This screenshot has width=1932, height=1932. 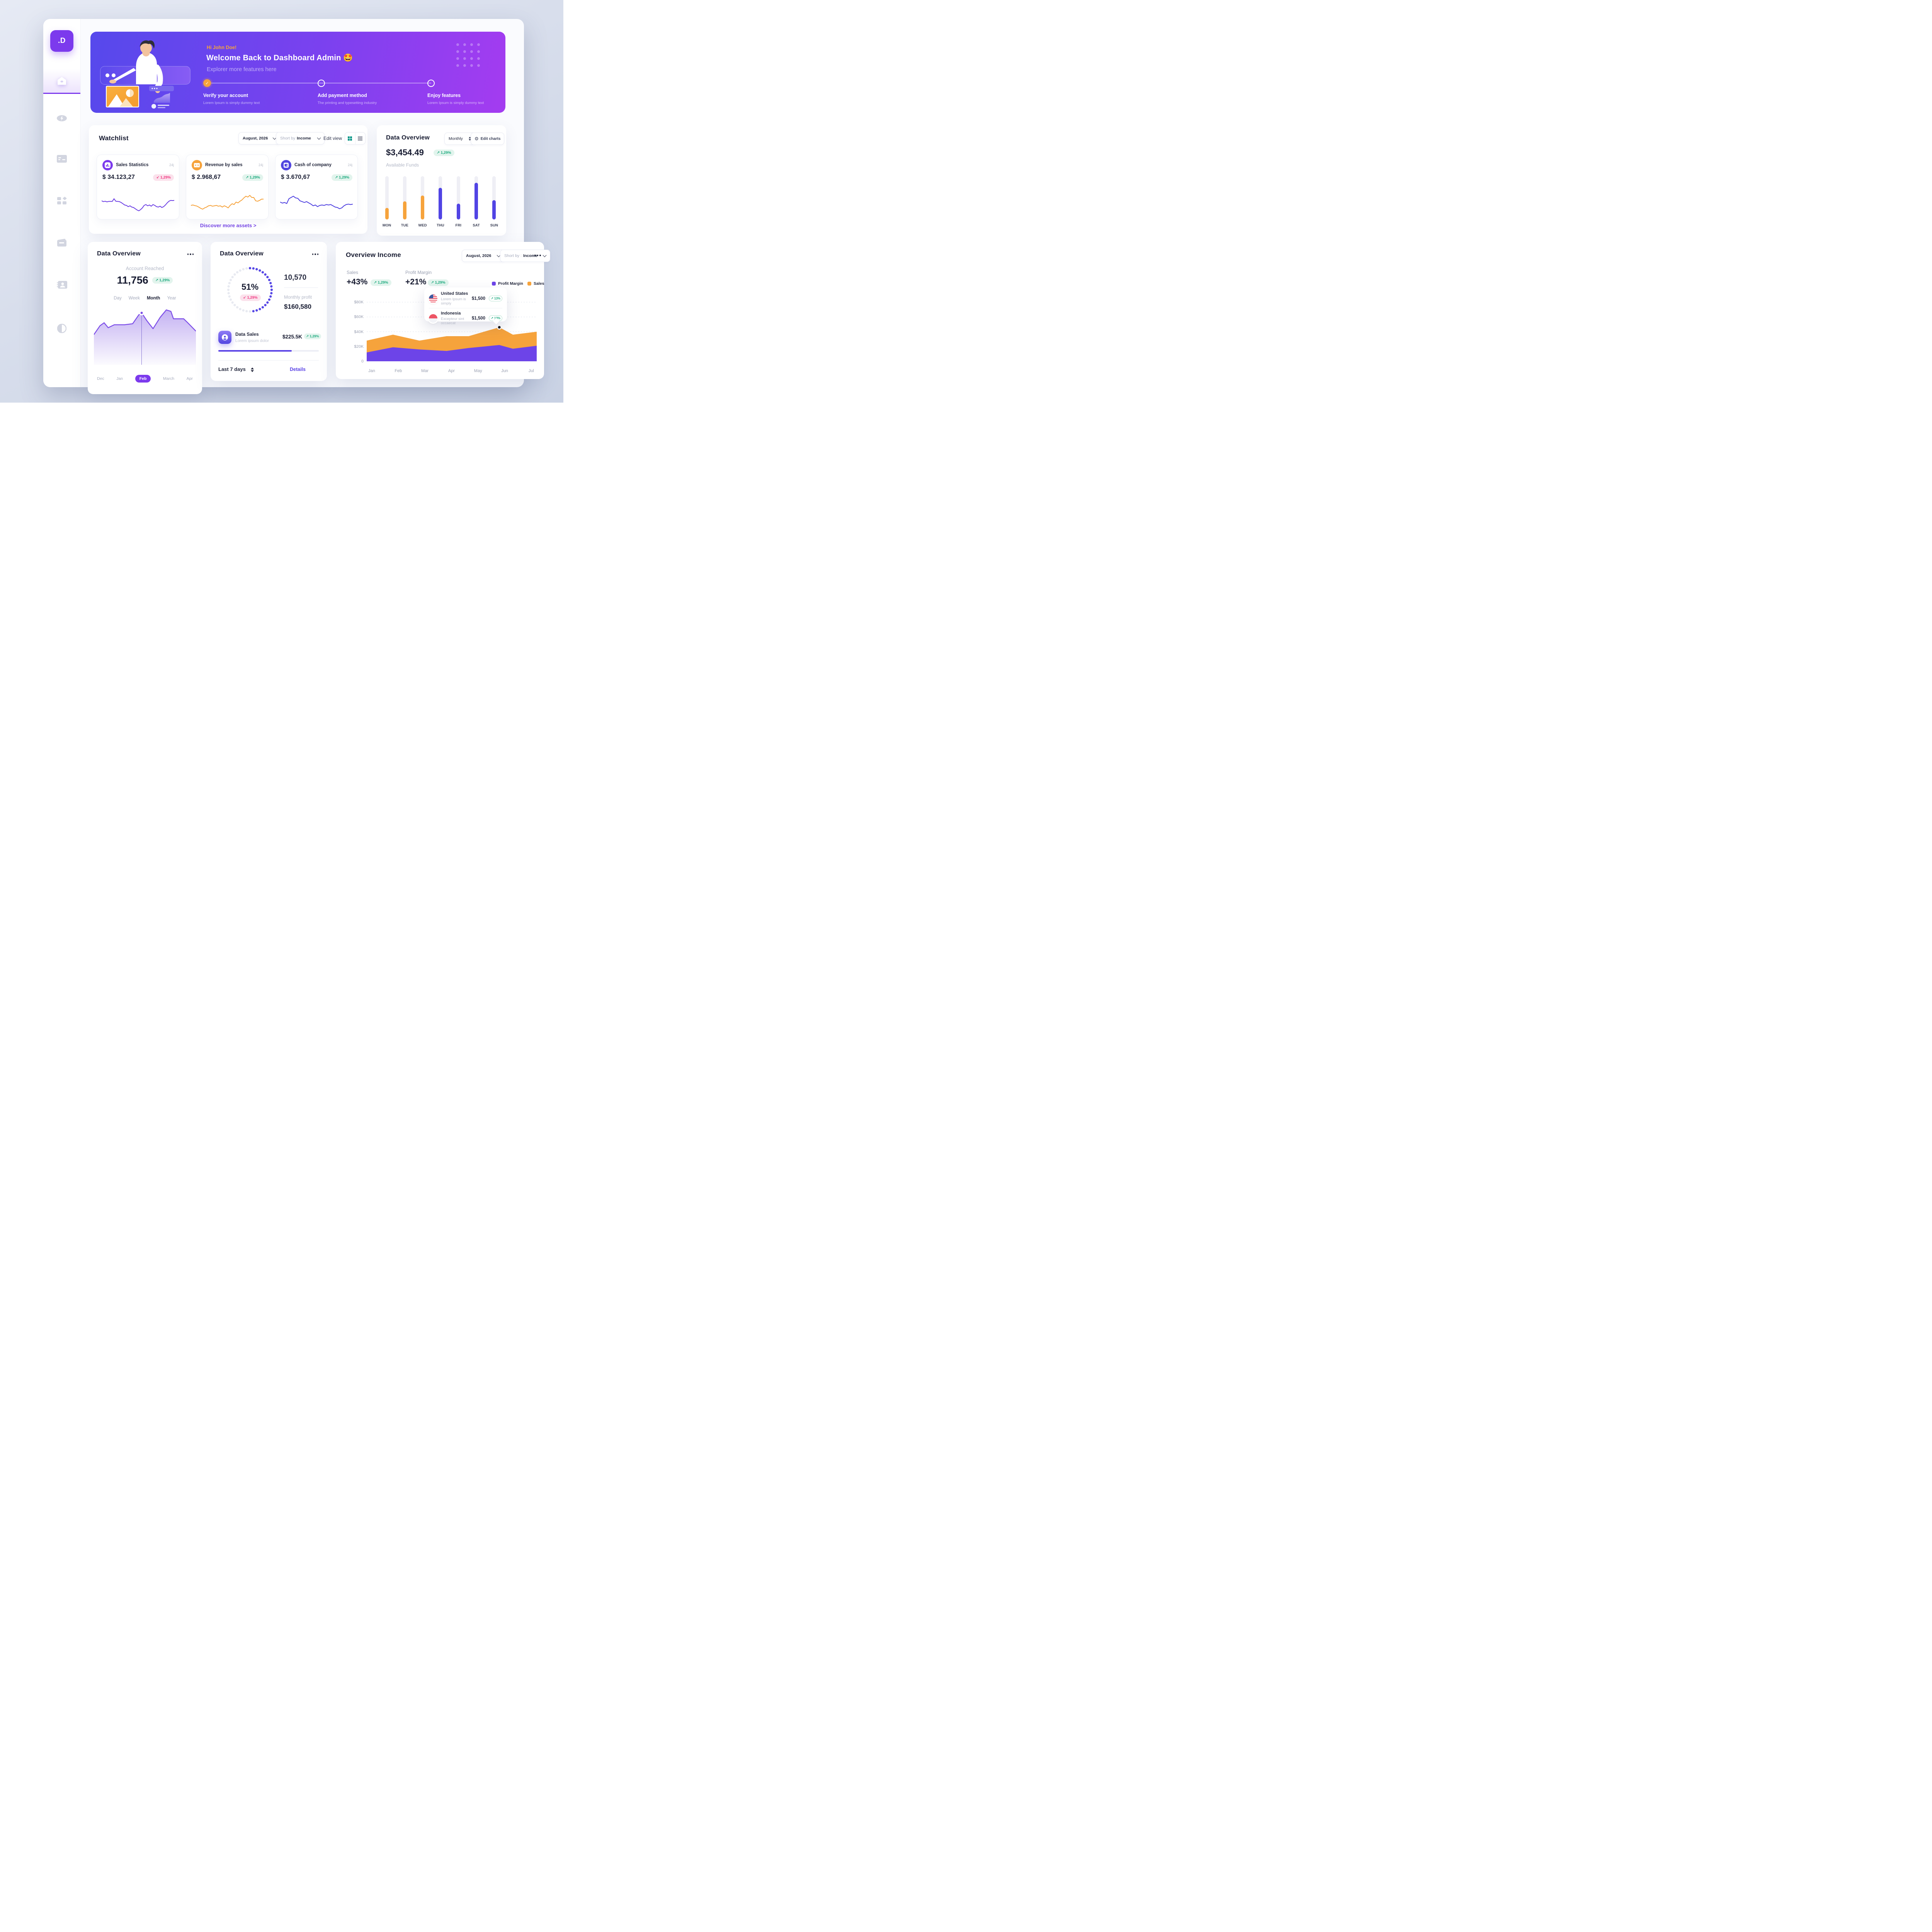 What do you see at coordinates (350, 138) in the screenshot?
I see `grid-view-button` at bounding box center [350, 138].